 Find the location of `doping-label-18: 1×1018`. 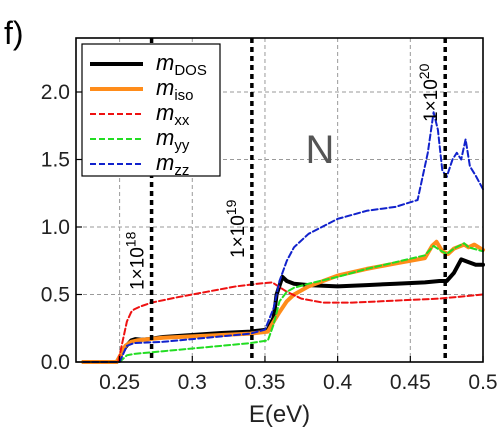

doping-label-18: 1×1018 is located at coordinates (136, 260).